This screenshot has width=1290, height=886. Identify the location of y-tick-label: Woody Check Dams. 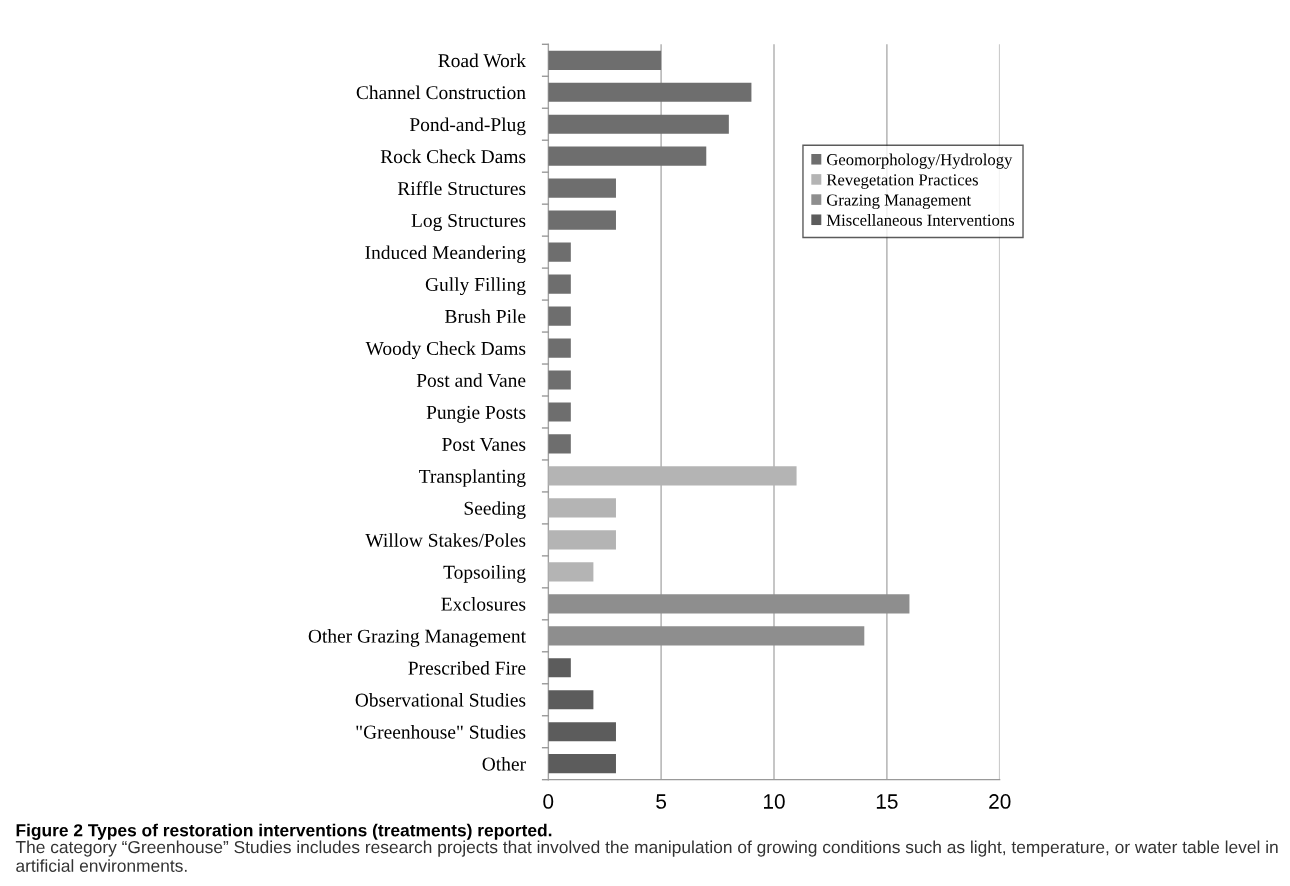
(445, 350).